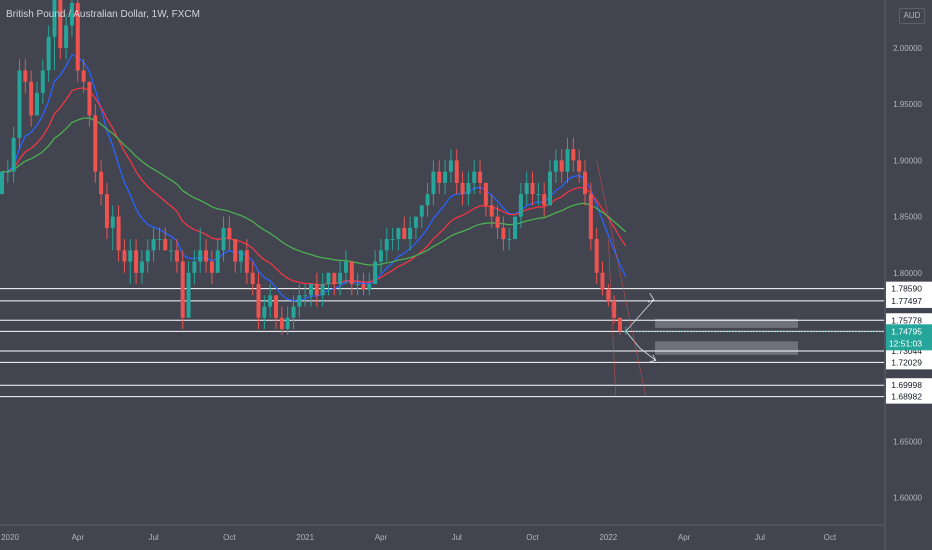  Describe the element at coordinates (442, 533) in the screenshot. I see `time-axis: 2020 Apr Jul Oct 2021 Apr Jul Oct 2022 Apr Jul Oct` at that location.